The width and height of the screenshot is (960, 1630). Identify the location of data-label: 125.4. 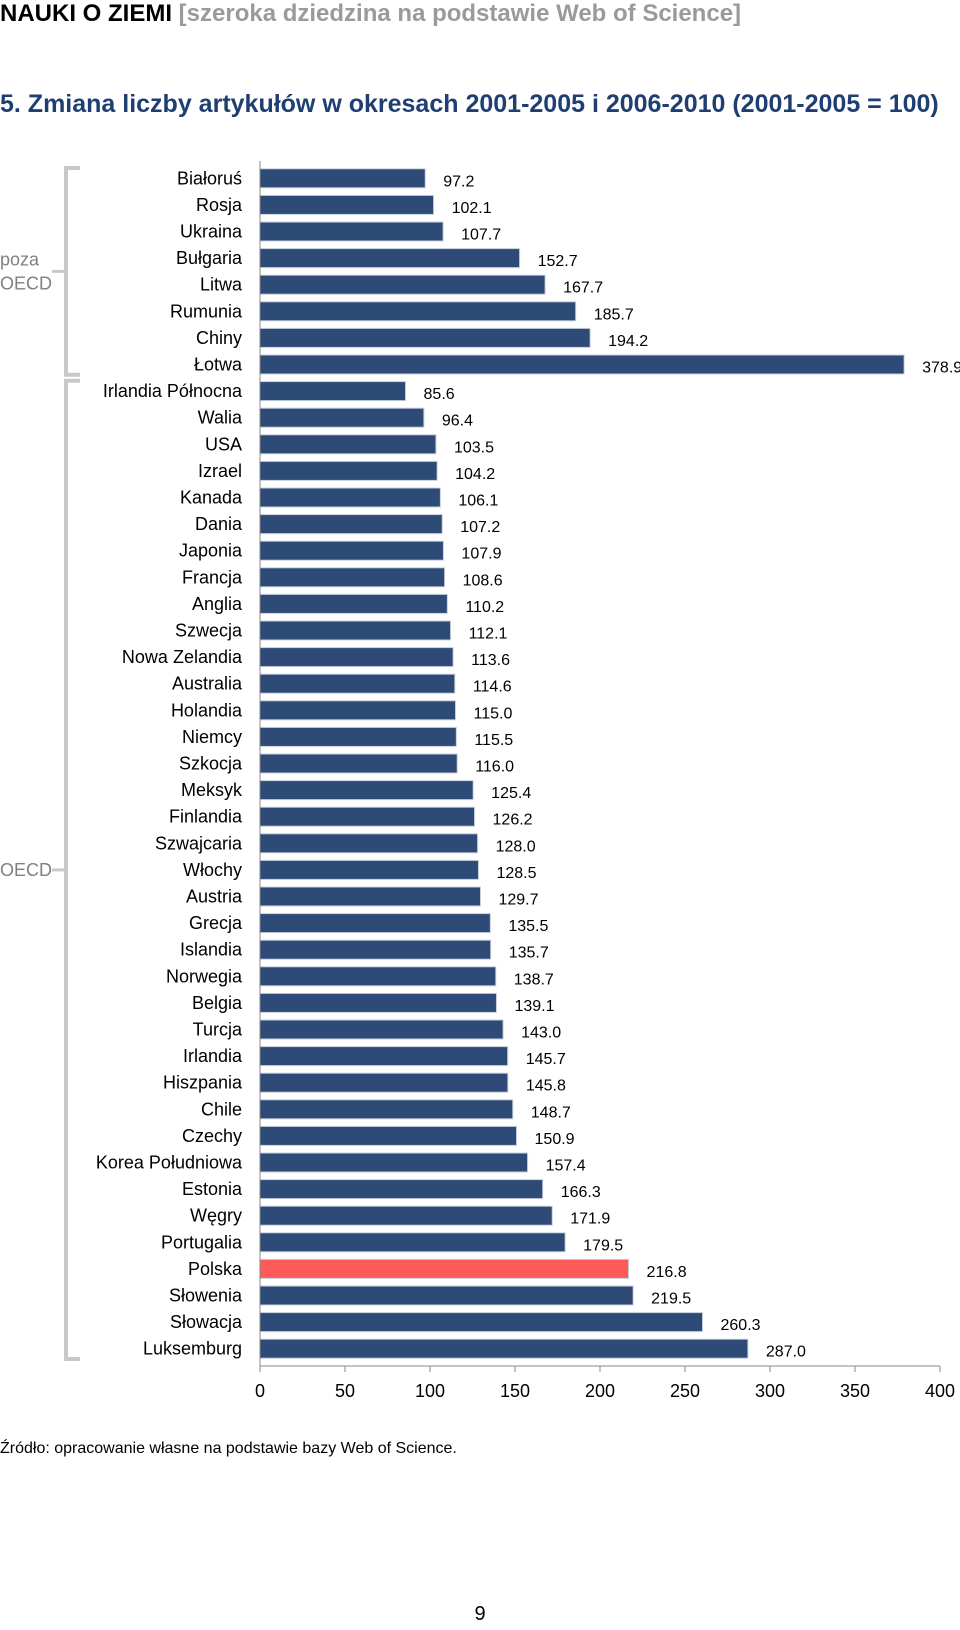
(511, 793).